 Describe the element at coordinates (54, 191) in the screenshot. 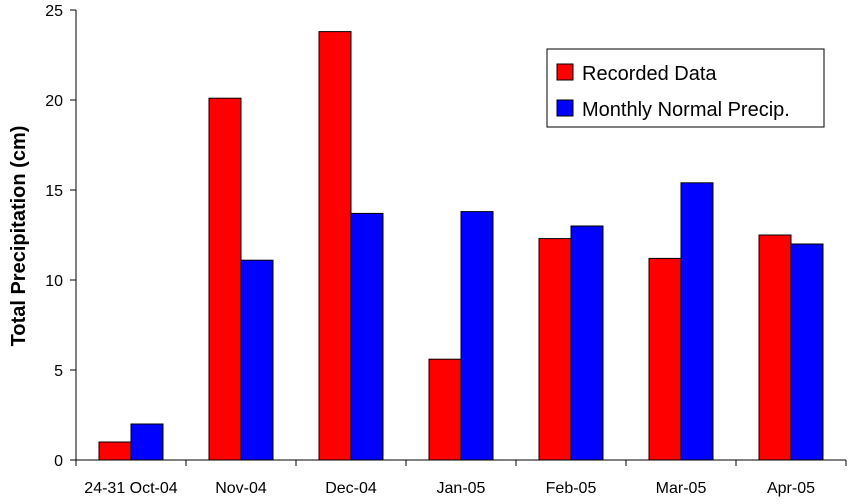

I see `y-tick-label: 15` at that location.